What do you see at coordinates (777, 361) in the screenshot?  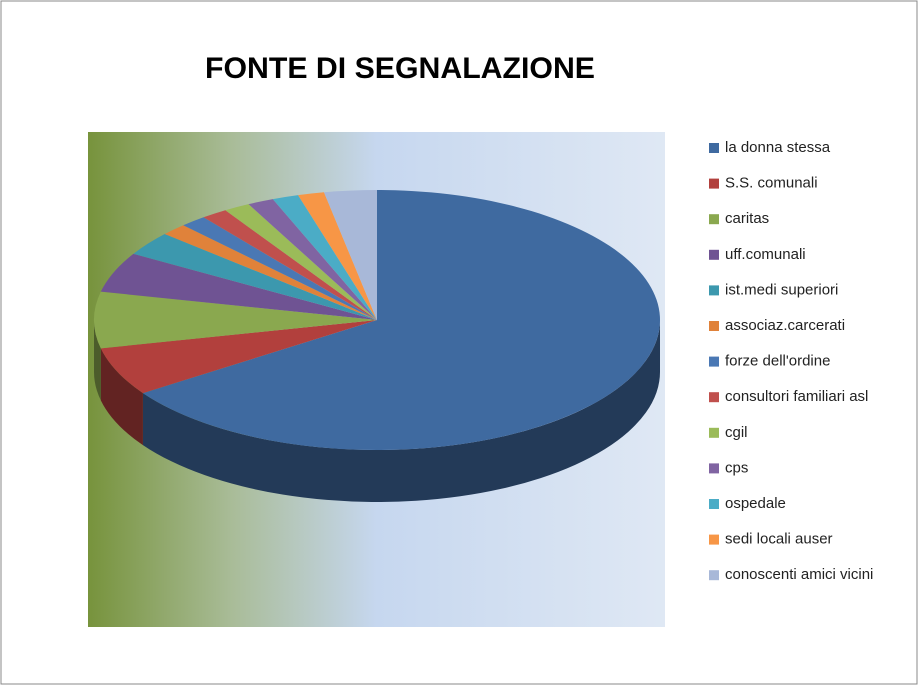 I see `legend-label: forze dell'ordine` at bounding box center [777, 361].